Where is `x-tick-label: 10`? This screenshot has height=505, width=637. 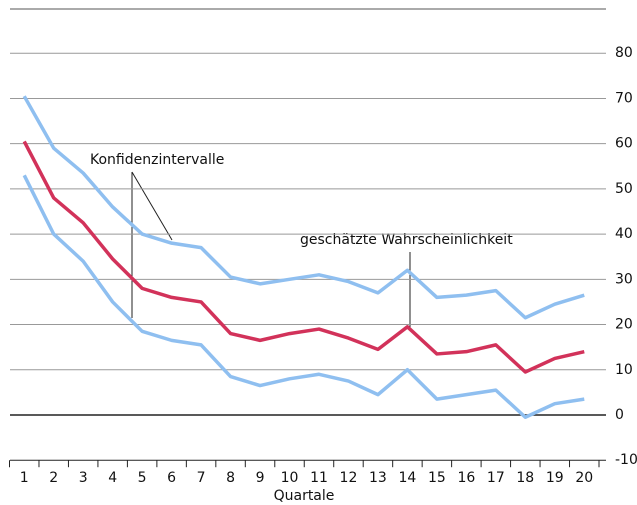 x-tick-label: 10 is located at coordinates (290, 478).